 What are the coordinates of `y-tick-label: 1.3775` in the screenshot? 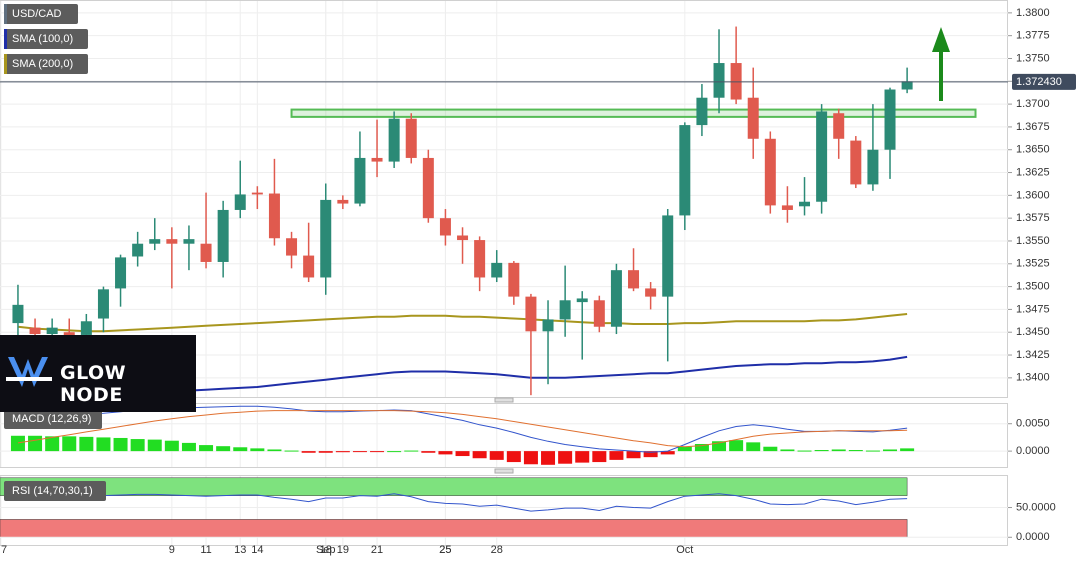 It's located at (1033, 36).